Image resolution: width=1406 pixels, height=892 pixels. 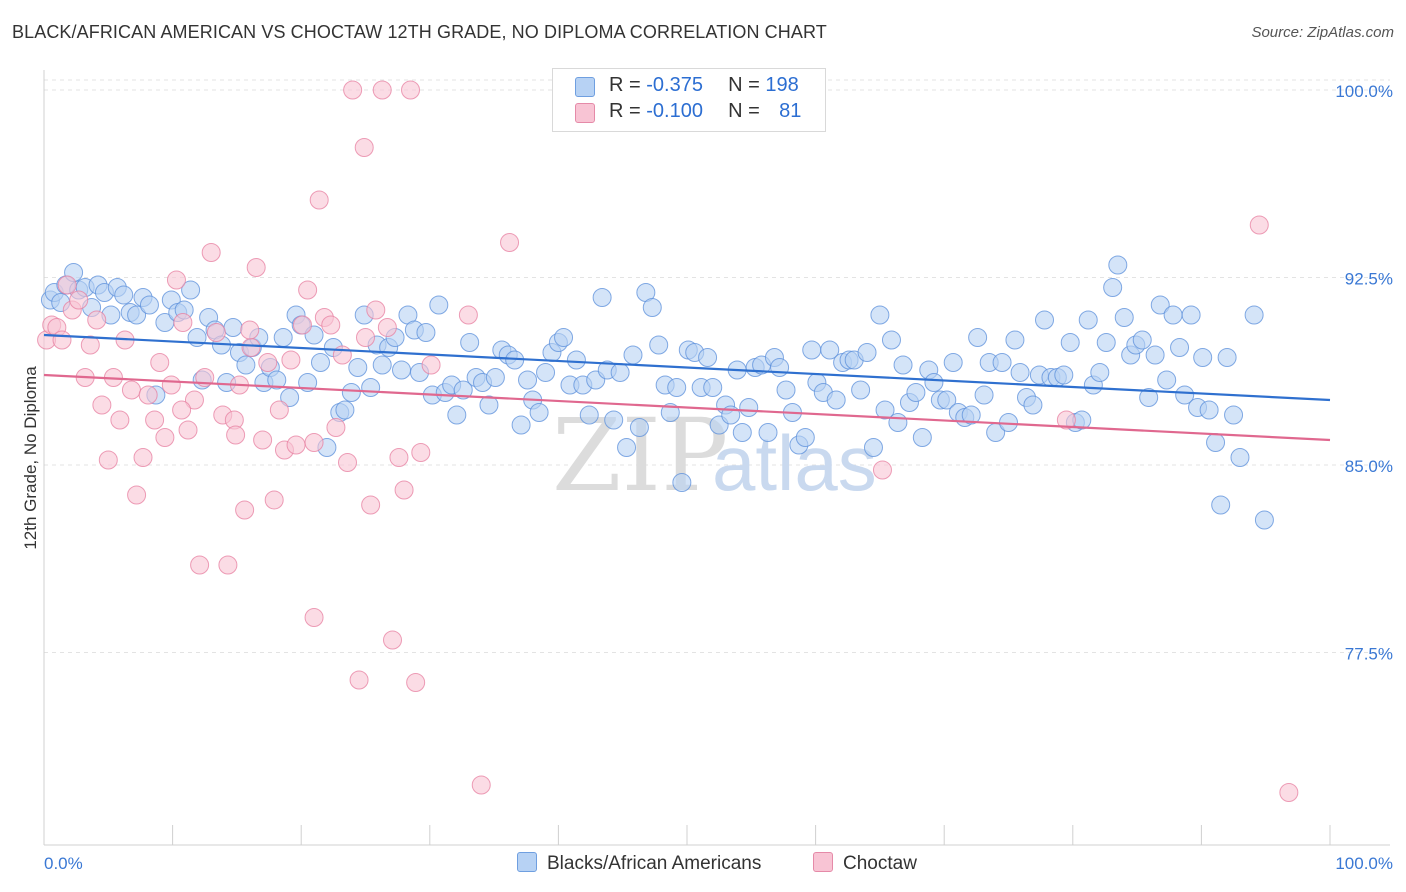 What do you see at coordinates (782, 85) in the screenshot?
I see `n-value: 198` at bounding box center [782, 85].